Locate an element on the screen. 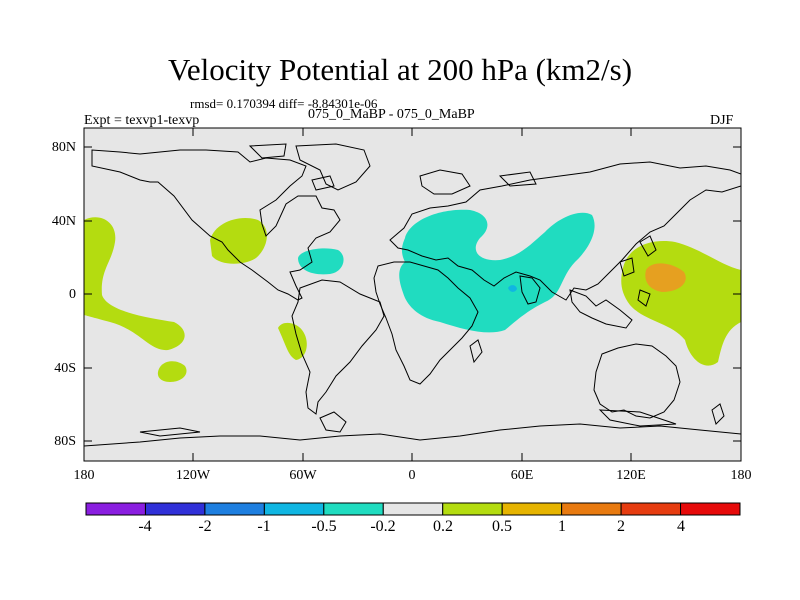 This screenshot has height=600, width=800. coastline-india is located at coordinates (530, 290).